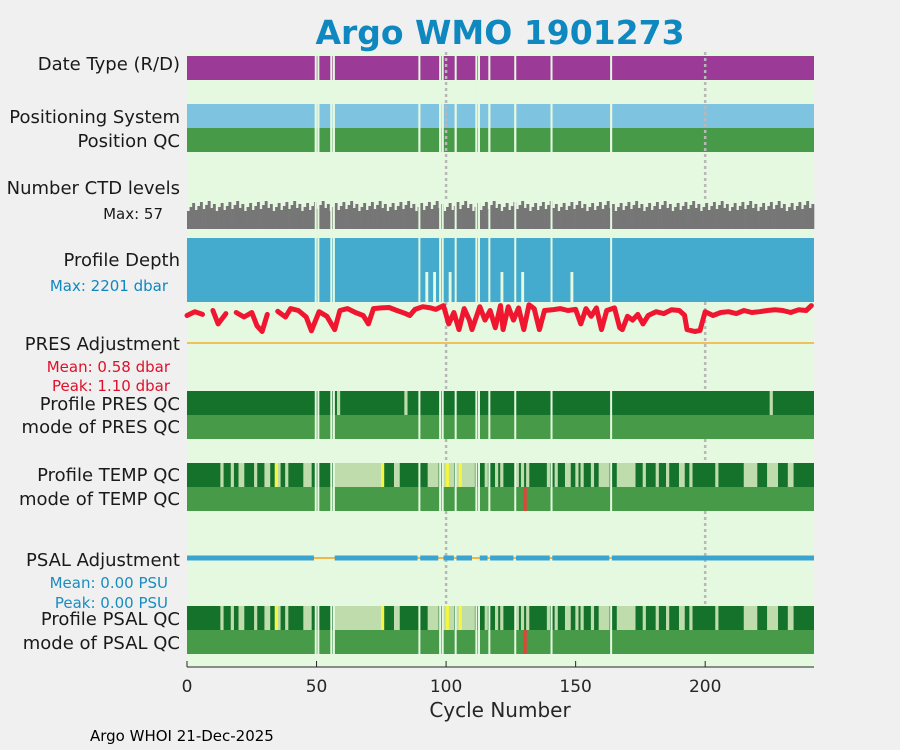 This screenshot has width=900, height=750. I want to click on mode-pres-qc-bar, so click(500, 427).